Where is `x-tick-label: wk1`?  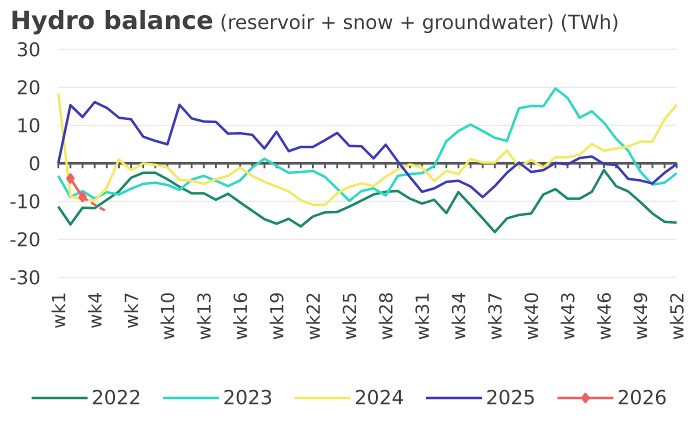
x-tick-label: wk1 is located at coordinates (58, 311).